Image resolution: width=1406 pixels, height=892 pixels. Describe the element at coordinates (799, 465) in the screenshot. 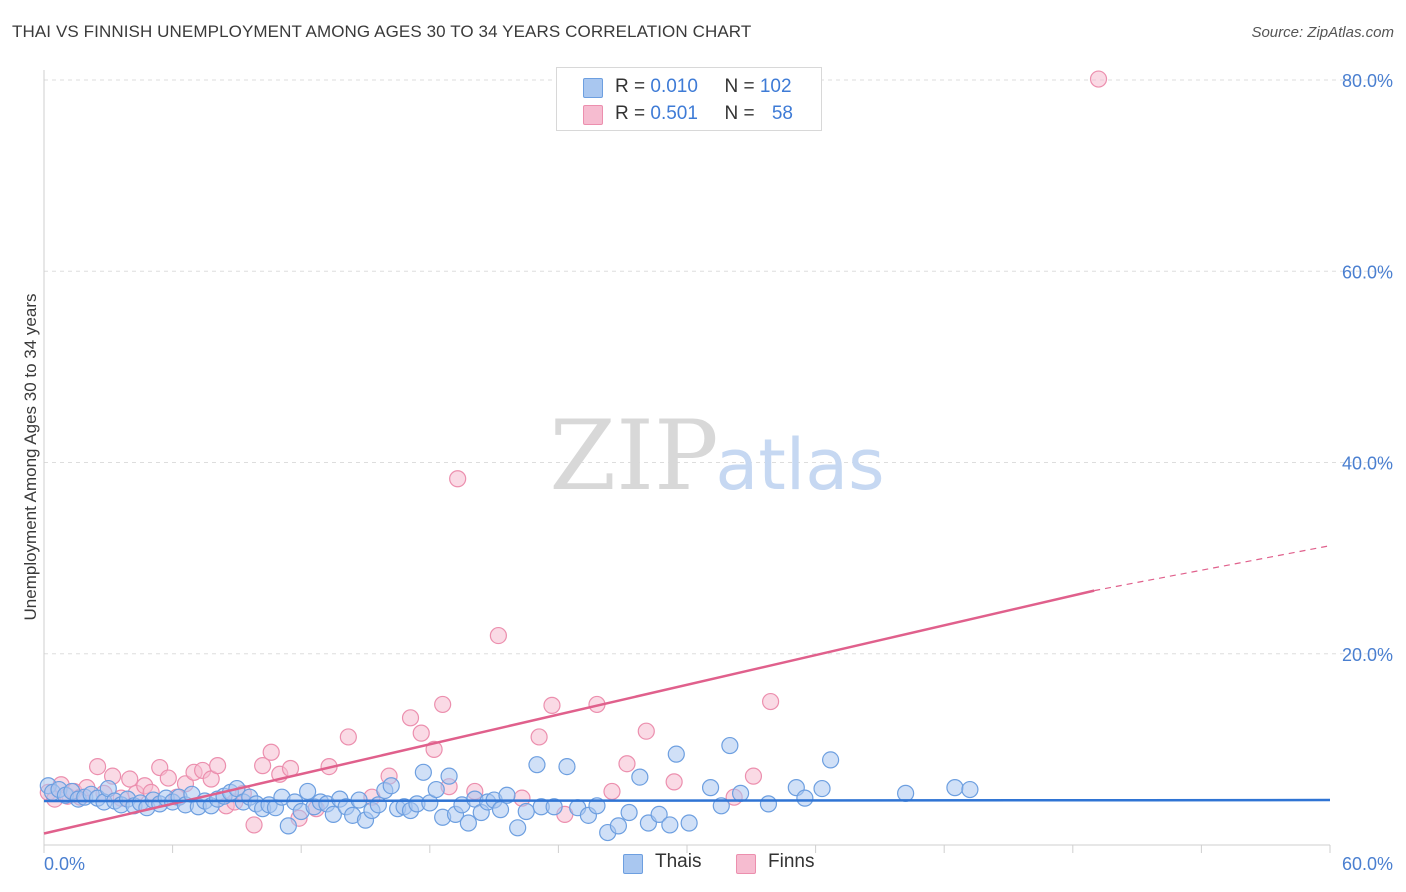

I see `watermark-atlas: atlas` at that location.